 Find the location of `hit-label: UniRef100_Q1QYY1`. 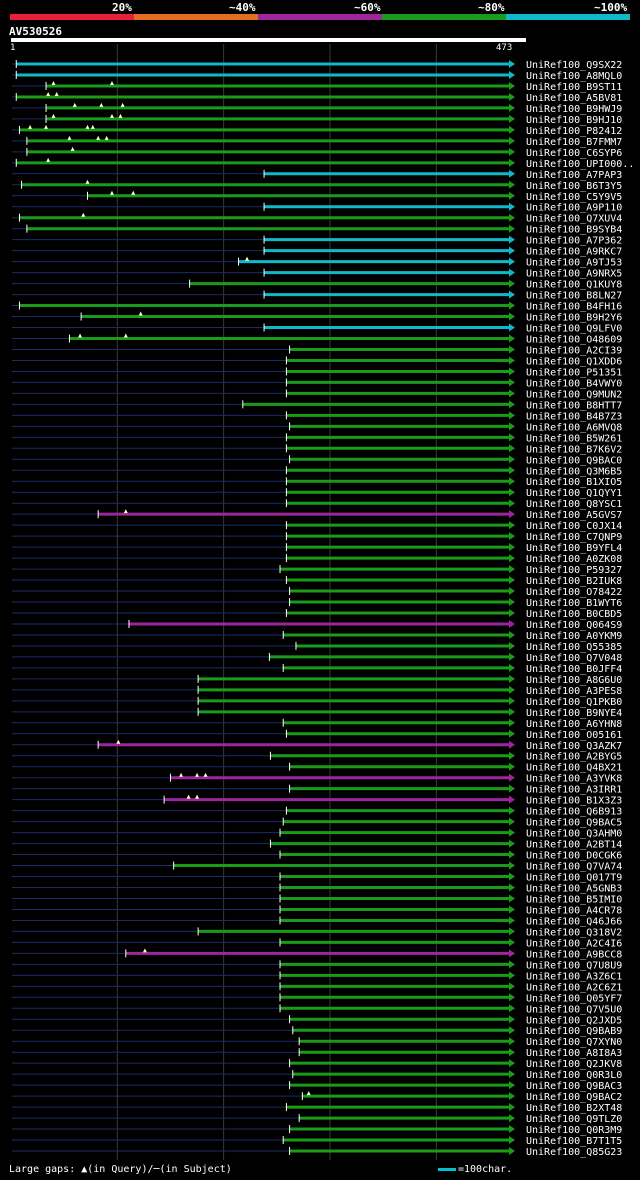

hit-label: UniRef100_Q1QYY1 is located at coordinates (574, 493).